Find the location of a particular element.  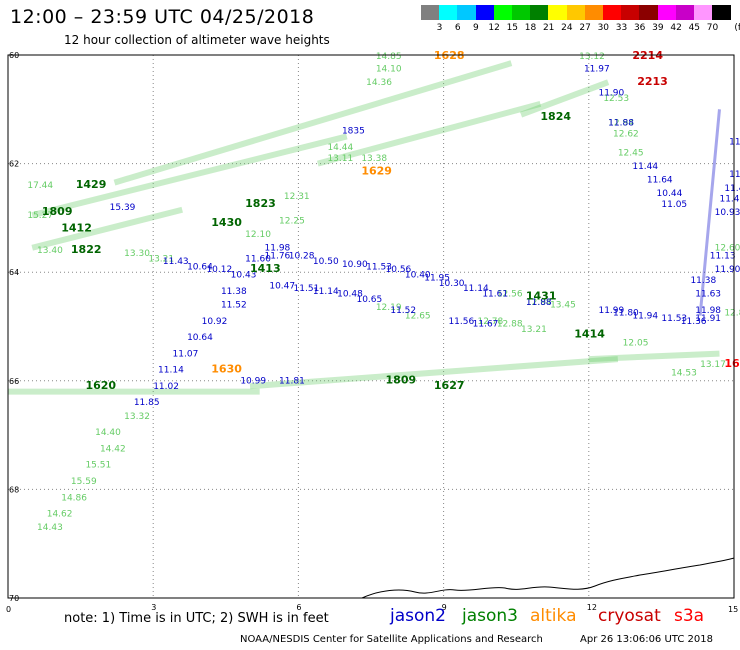

swh-value-label: 11.81 is located at coordinates (292, 382).